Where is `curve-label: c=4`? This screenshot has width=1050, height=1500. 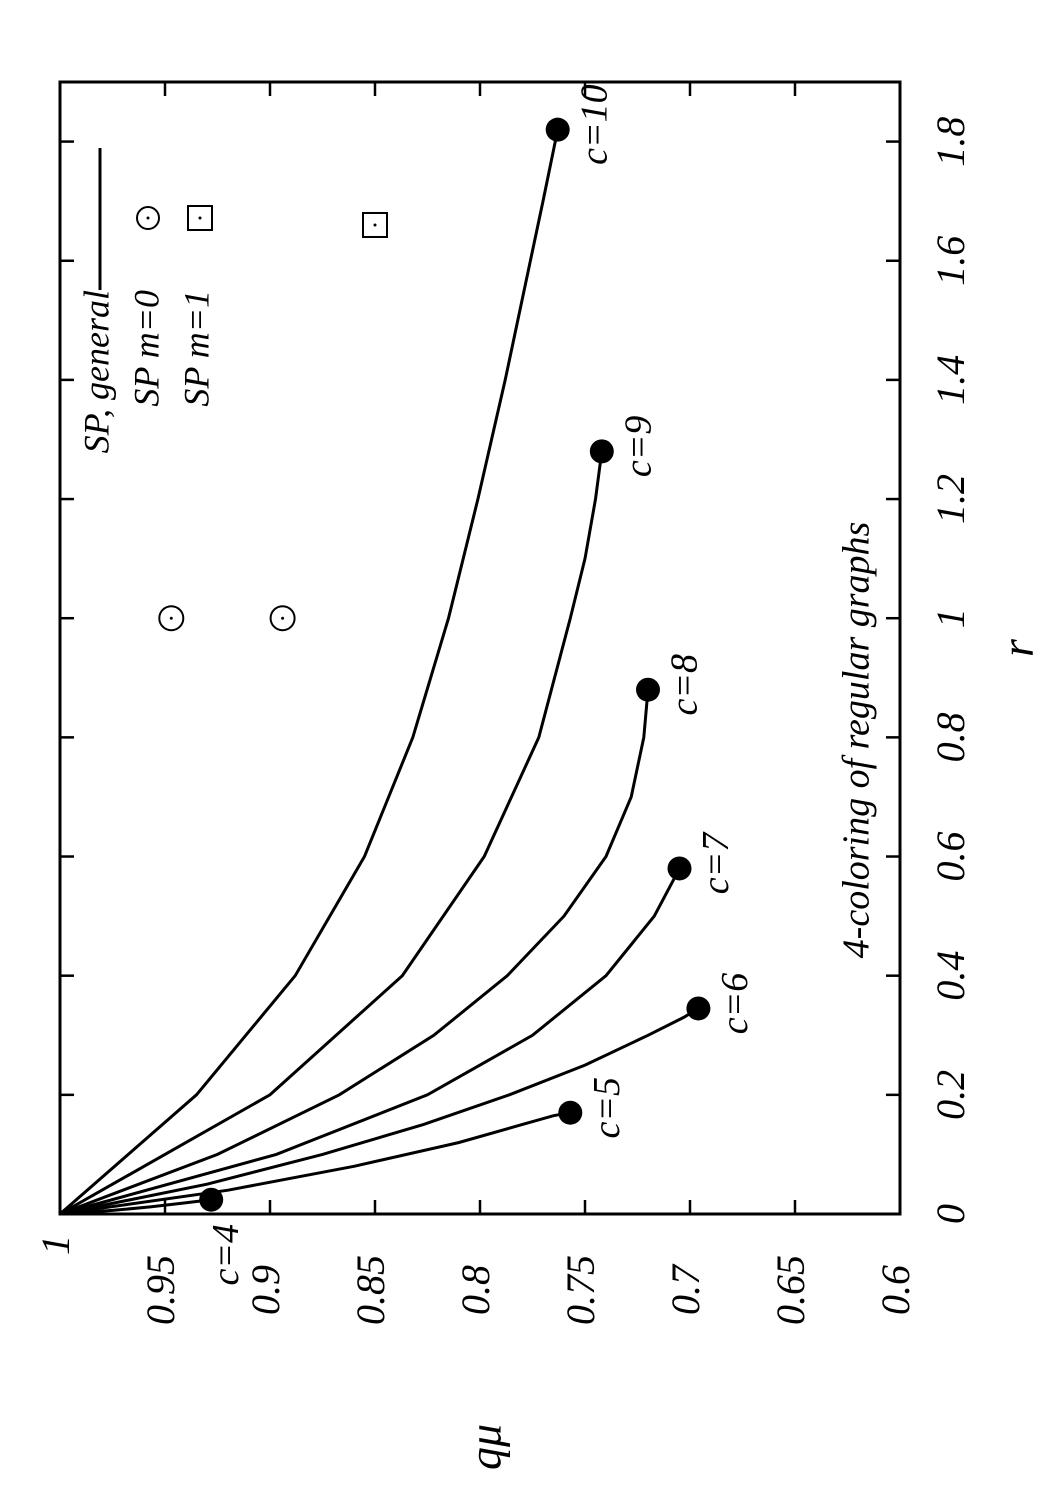
curve-label: c=4 is located at coordinates (226, 1255).